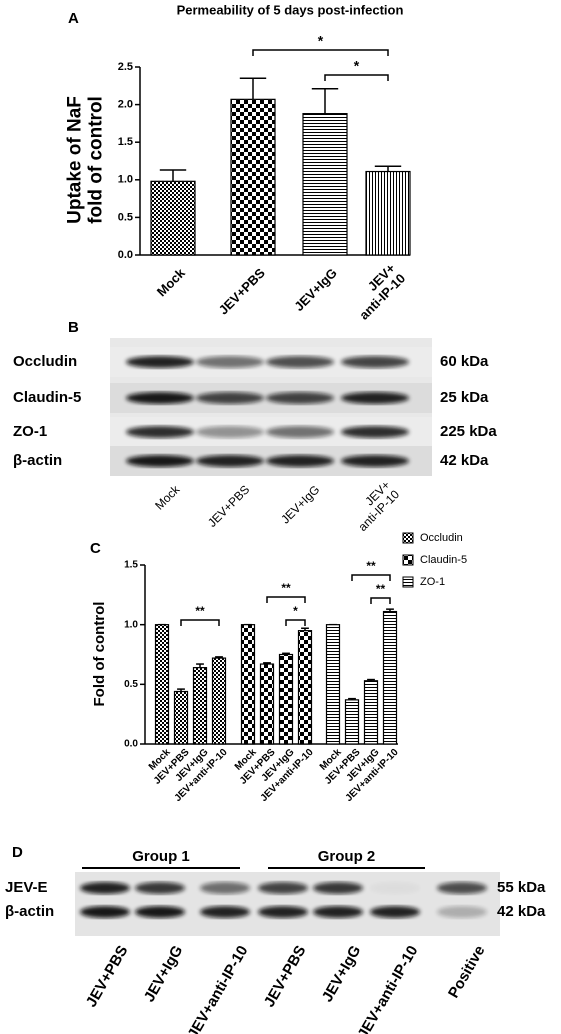  I want to click on group-label: Group 1, so click(161, 856).